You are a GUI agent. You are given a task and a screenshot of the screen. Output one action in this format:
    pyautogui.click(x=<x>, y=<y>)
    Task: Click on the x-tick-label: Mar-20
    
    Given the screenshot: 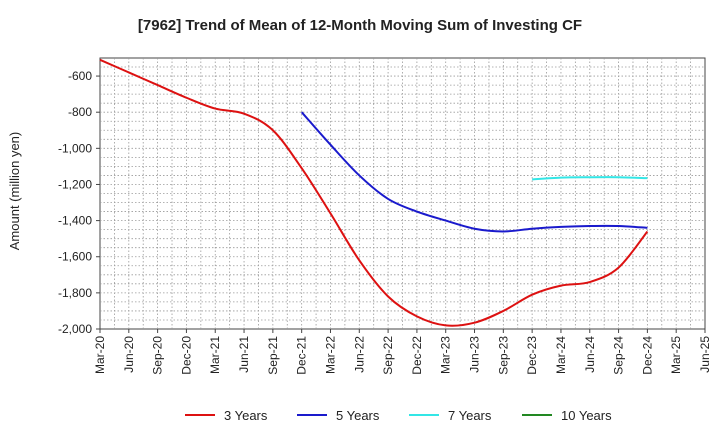 What is the action you would take?
    pyautogui.click(x=100, y=355)
    